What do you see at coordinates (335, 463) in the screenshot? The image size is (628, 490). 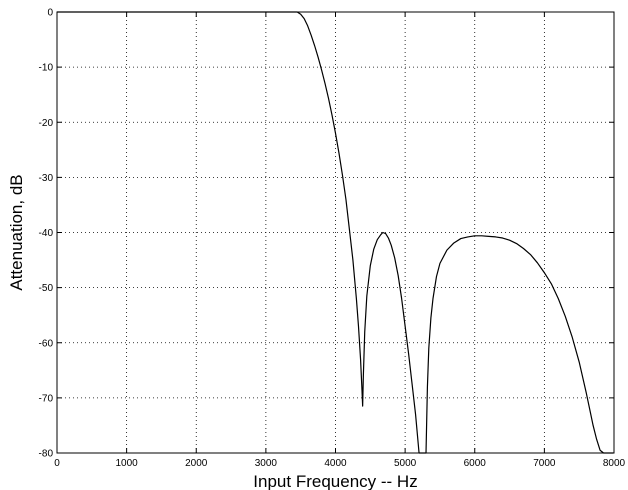 I see `x-tick-label: 4000` at bounding box center [335, 463].